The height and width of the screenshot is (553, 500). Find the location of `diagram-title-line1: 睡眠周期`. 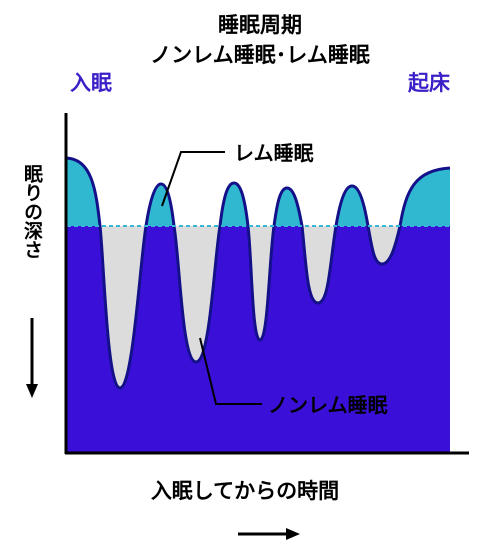

diagram-title-line1: 睡眠周期 is located at coordinates (260, 25).